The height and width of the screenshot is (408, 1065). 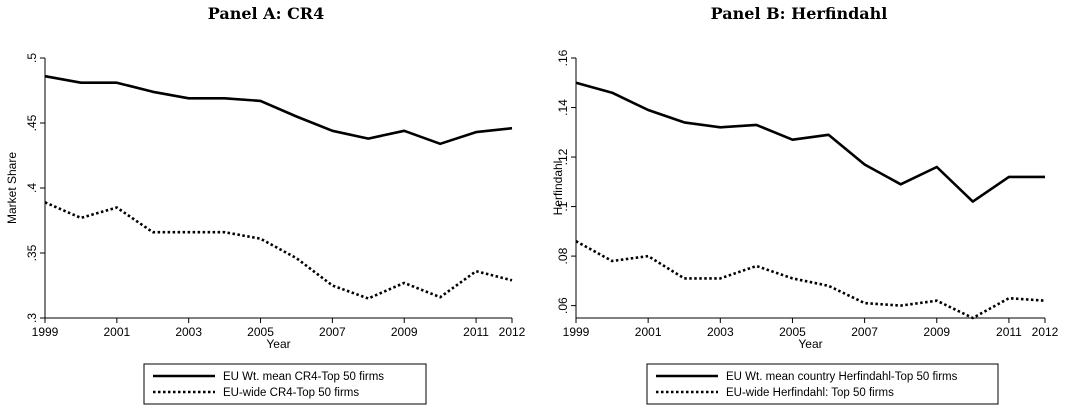 I want to click on panel-a-x-tick-label: 2001, so click(x=116, y=332).